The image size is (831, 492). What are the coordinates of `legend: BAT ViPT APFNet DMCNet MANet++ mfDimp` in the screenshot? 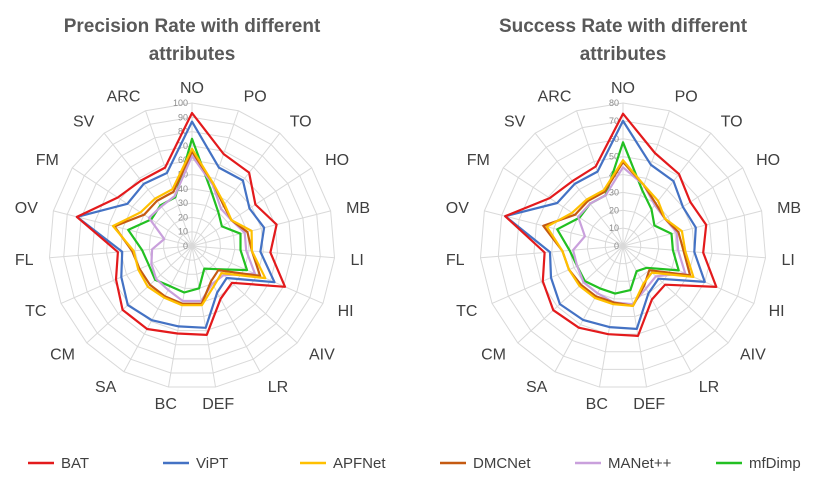 It's located at (414, 463).